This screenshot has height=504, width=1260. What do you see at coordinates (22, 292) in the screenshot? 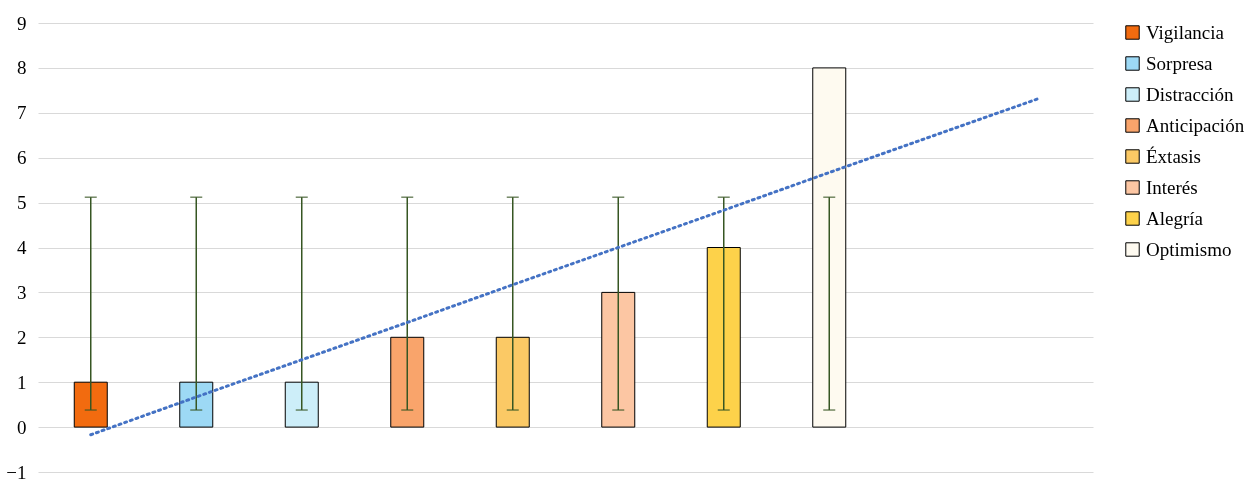
I see `y-tick-label: 3` at bounding box center [22, 292].